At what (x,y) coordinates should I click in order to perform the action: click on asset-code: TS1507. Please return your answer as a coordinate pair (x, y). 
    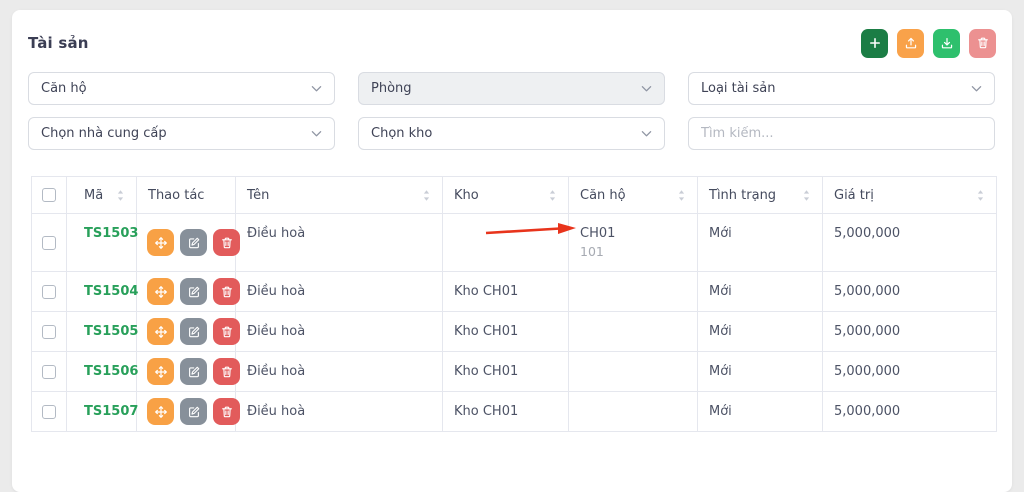
    Looking at the image, I should click on (111, 411).